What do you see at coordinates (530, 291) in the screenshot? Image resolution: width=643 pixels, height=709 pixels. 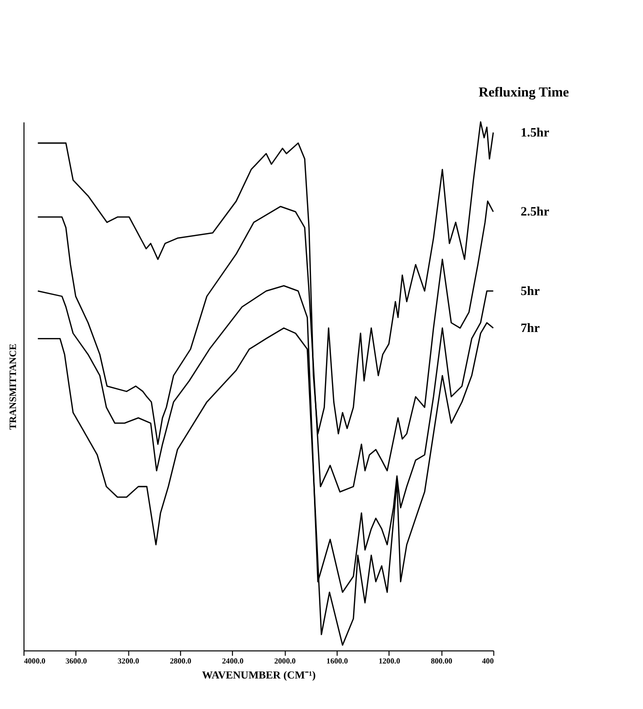 I see `text: 5hr` at bounding box center [530, 291].